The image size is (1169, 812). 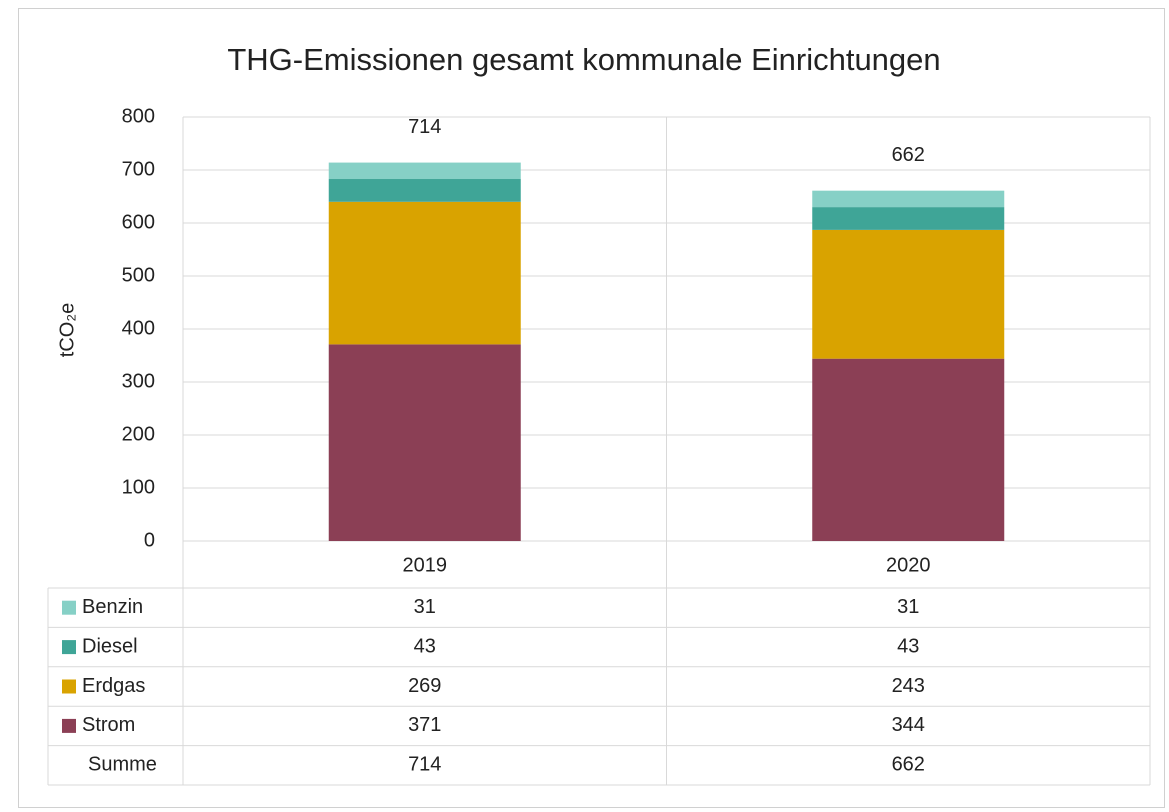 What do you see at coordinates (138, 169) in the screenshot?
I see `y-tick-label: 700` at bounding box center [138, 169].